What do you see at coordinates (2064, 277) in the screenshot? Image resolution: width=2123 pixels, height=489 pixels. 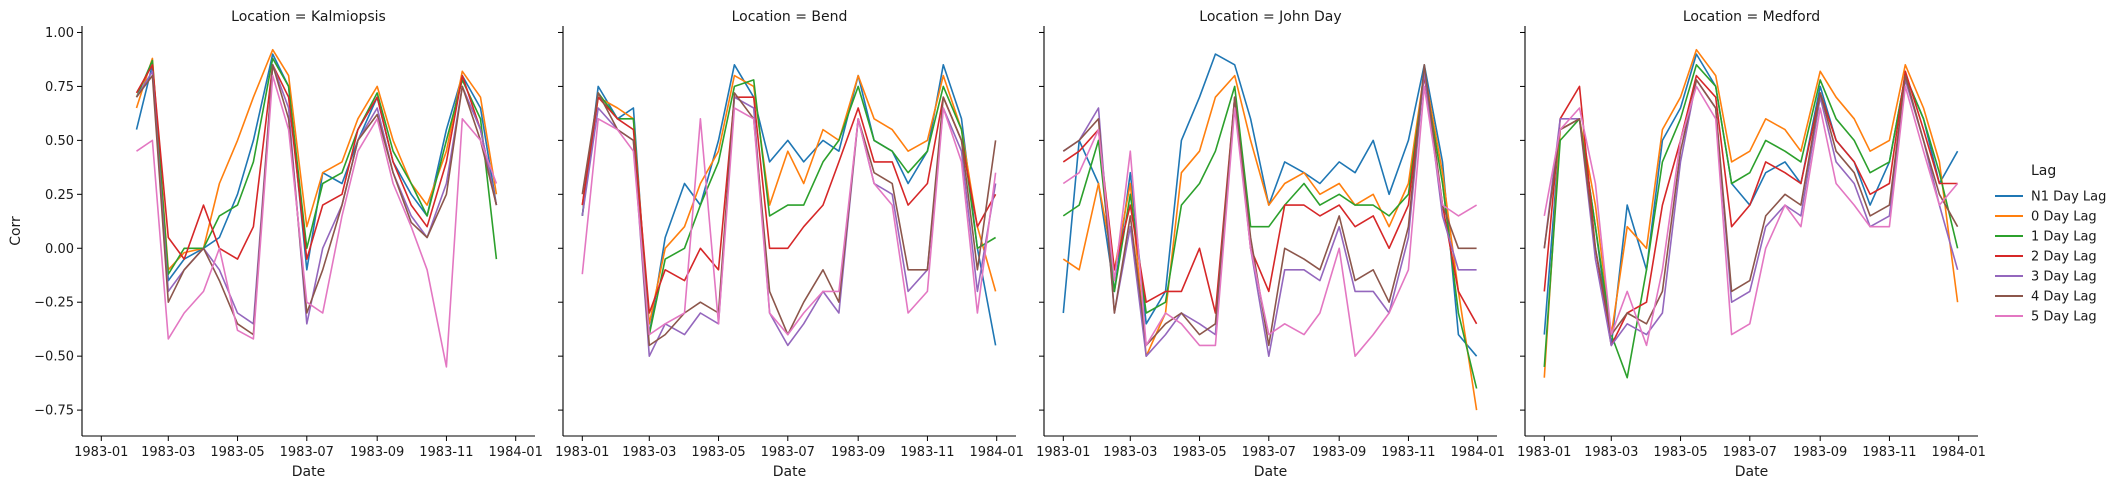 I see `legend-label: 3 Day Lag` at bounding box center [2064, 277].